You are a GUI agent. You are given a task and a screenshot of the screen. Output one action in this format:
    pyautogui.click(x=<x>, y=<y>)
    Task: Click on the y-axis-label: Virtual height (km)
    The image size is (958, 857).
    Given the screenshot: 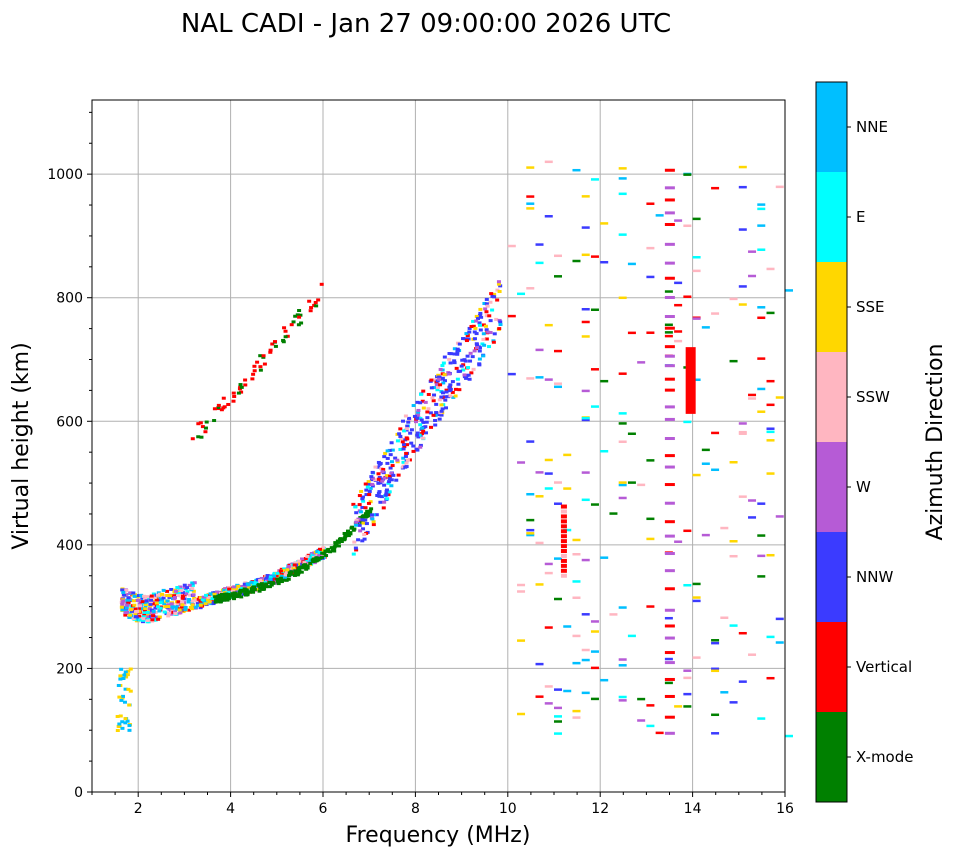 What is the action you would take?
    pyautogui.click(x=21, y=445)
    